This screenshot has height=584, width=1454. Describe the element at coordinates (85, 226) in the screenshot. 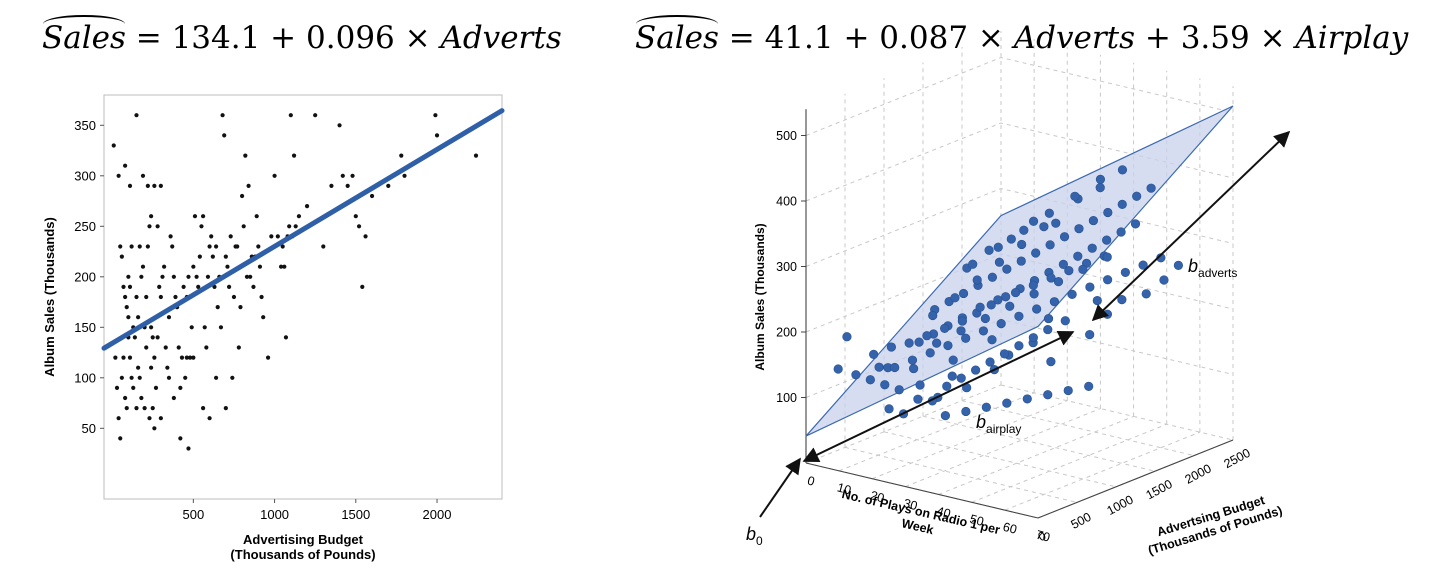

I see `y-tick-label: 250` at that location.